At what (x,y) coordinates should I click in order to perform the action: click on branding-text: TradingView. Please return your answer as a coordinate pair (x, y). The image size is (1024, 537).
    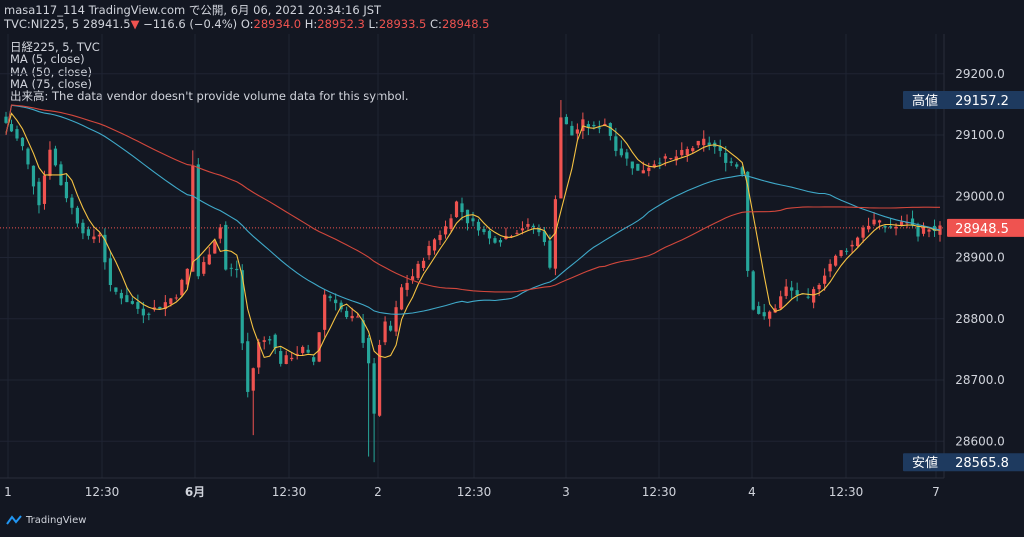
    Looking at the image, I should click on (56, 520).